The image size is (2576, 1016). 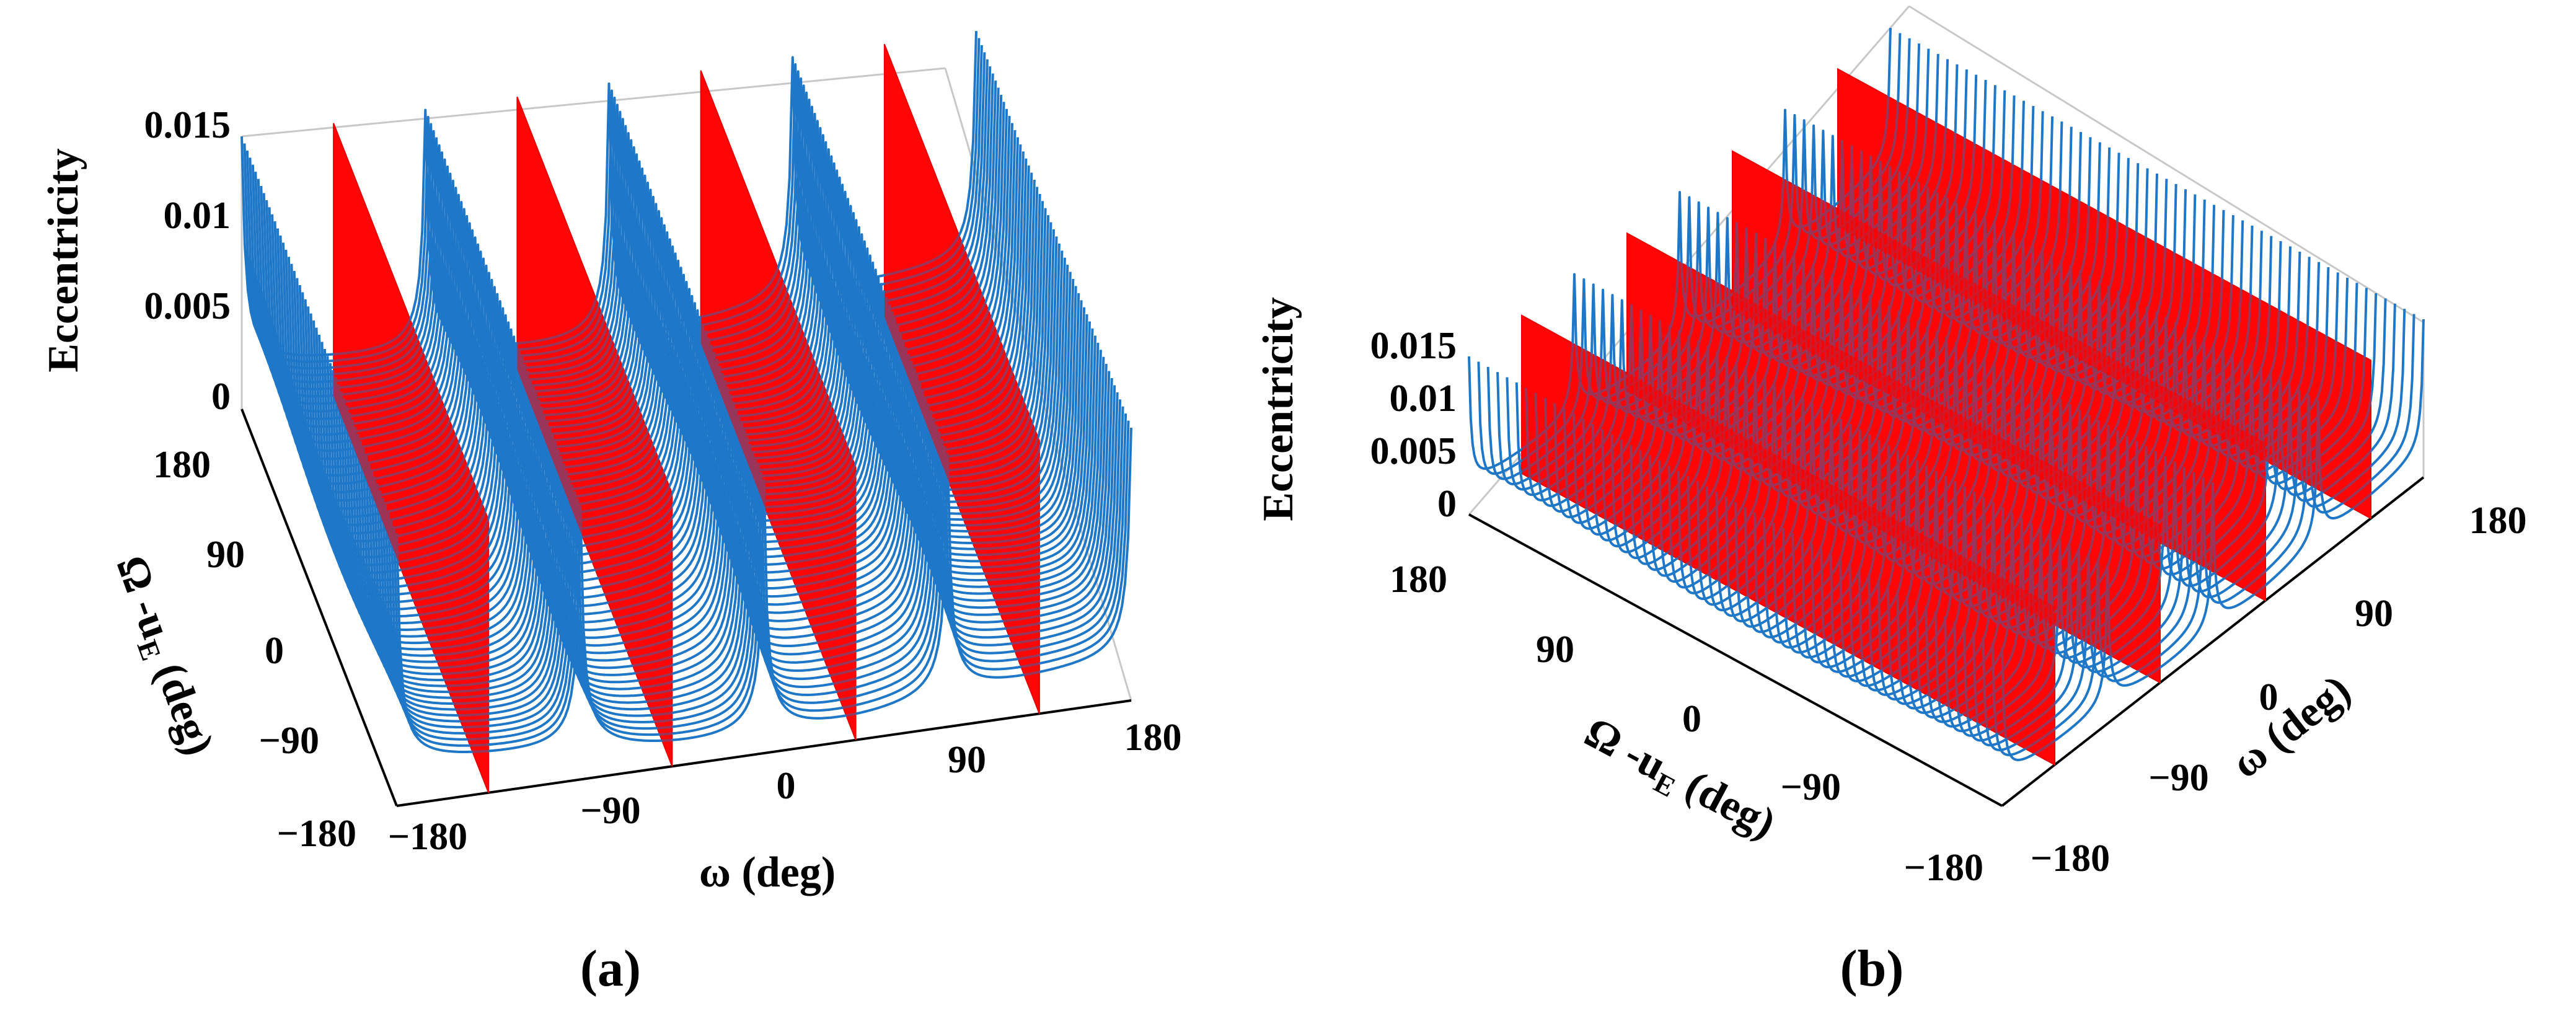 What do you see at coordinates (1278, 409) in the screenshot?
I see `chart-b-zlabel: Eccentricity` at bounding box center [1278, 409].